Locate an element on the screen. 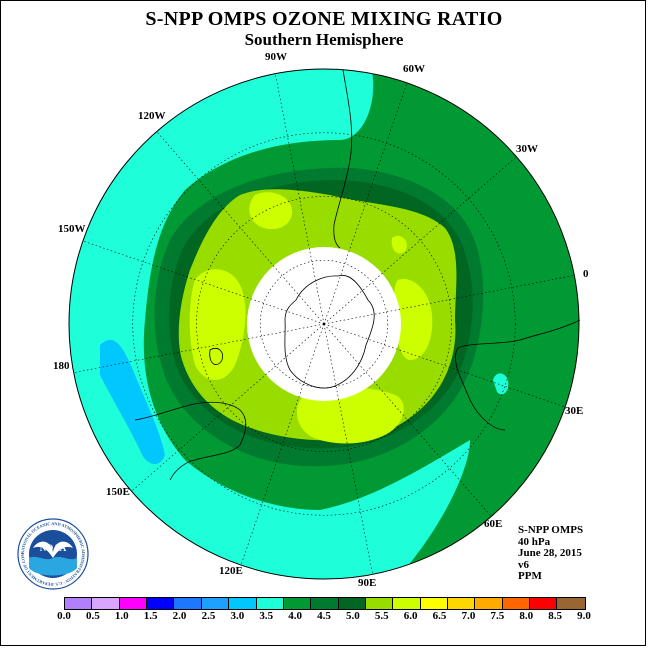  info-version: v6 is located at coordinates (523, 564).